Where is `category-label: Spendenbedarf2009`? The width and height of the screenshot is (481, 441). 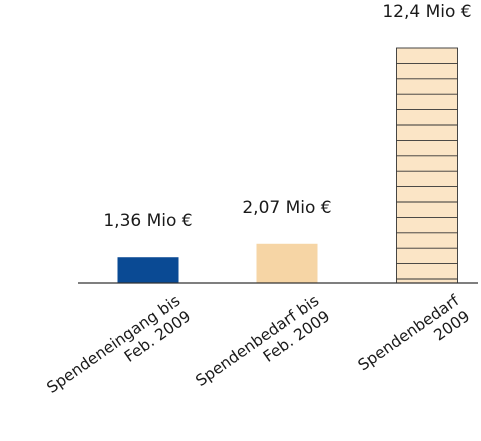
category-label: Spendenbedarf2009 is located at coordinates (414, 340).